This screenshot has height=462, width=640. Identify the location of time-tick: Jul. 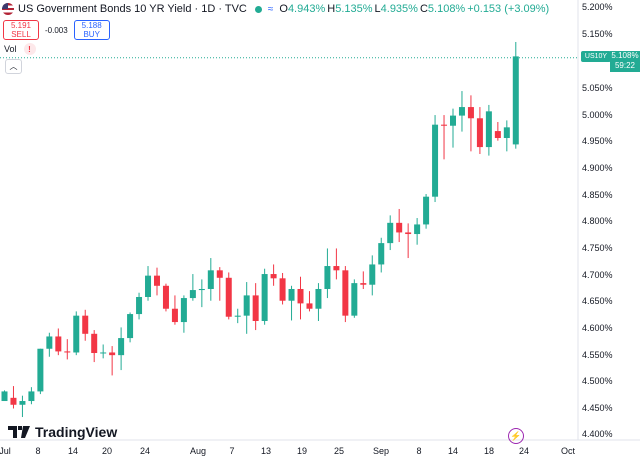
(5, 451).